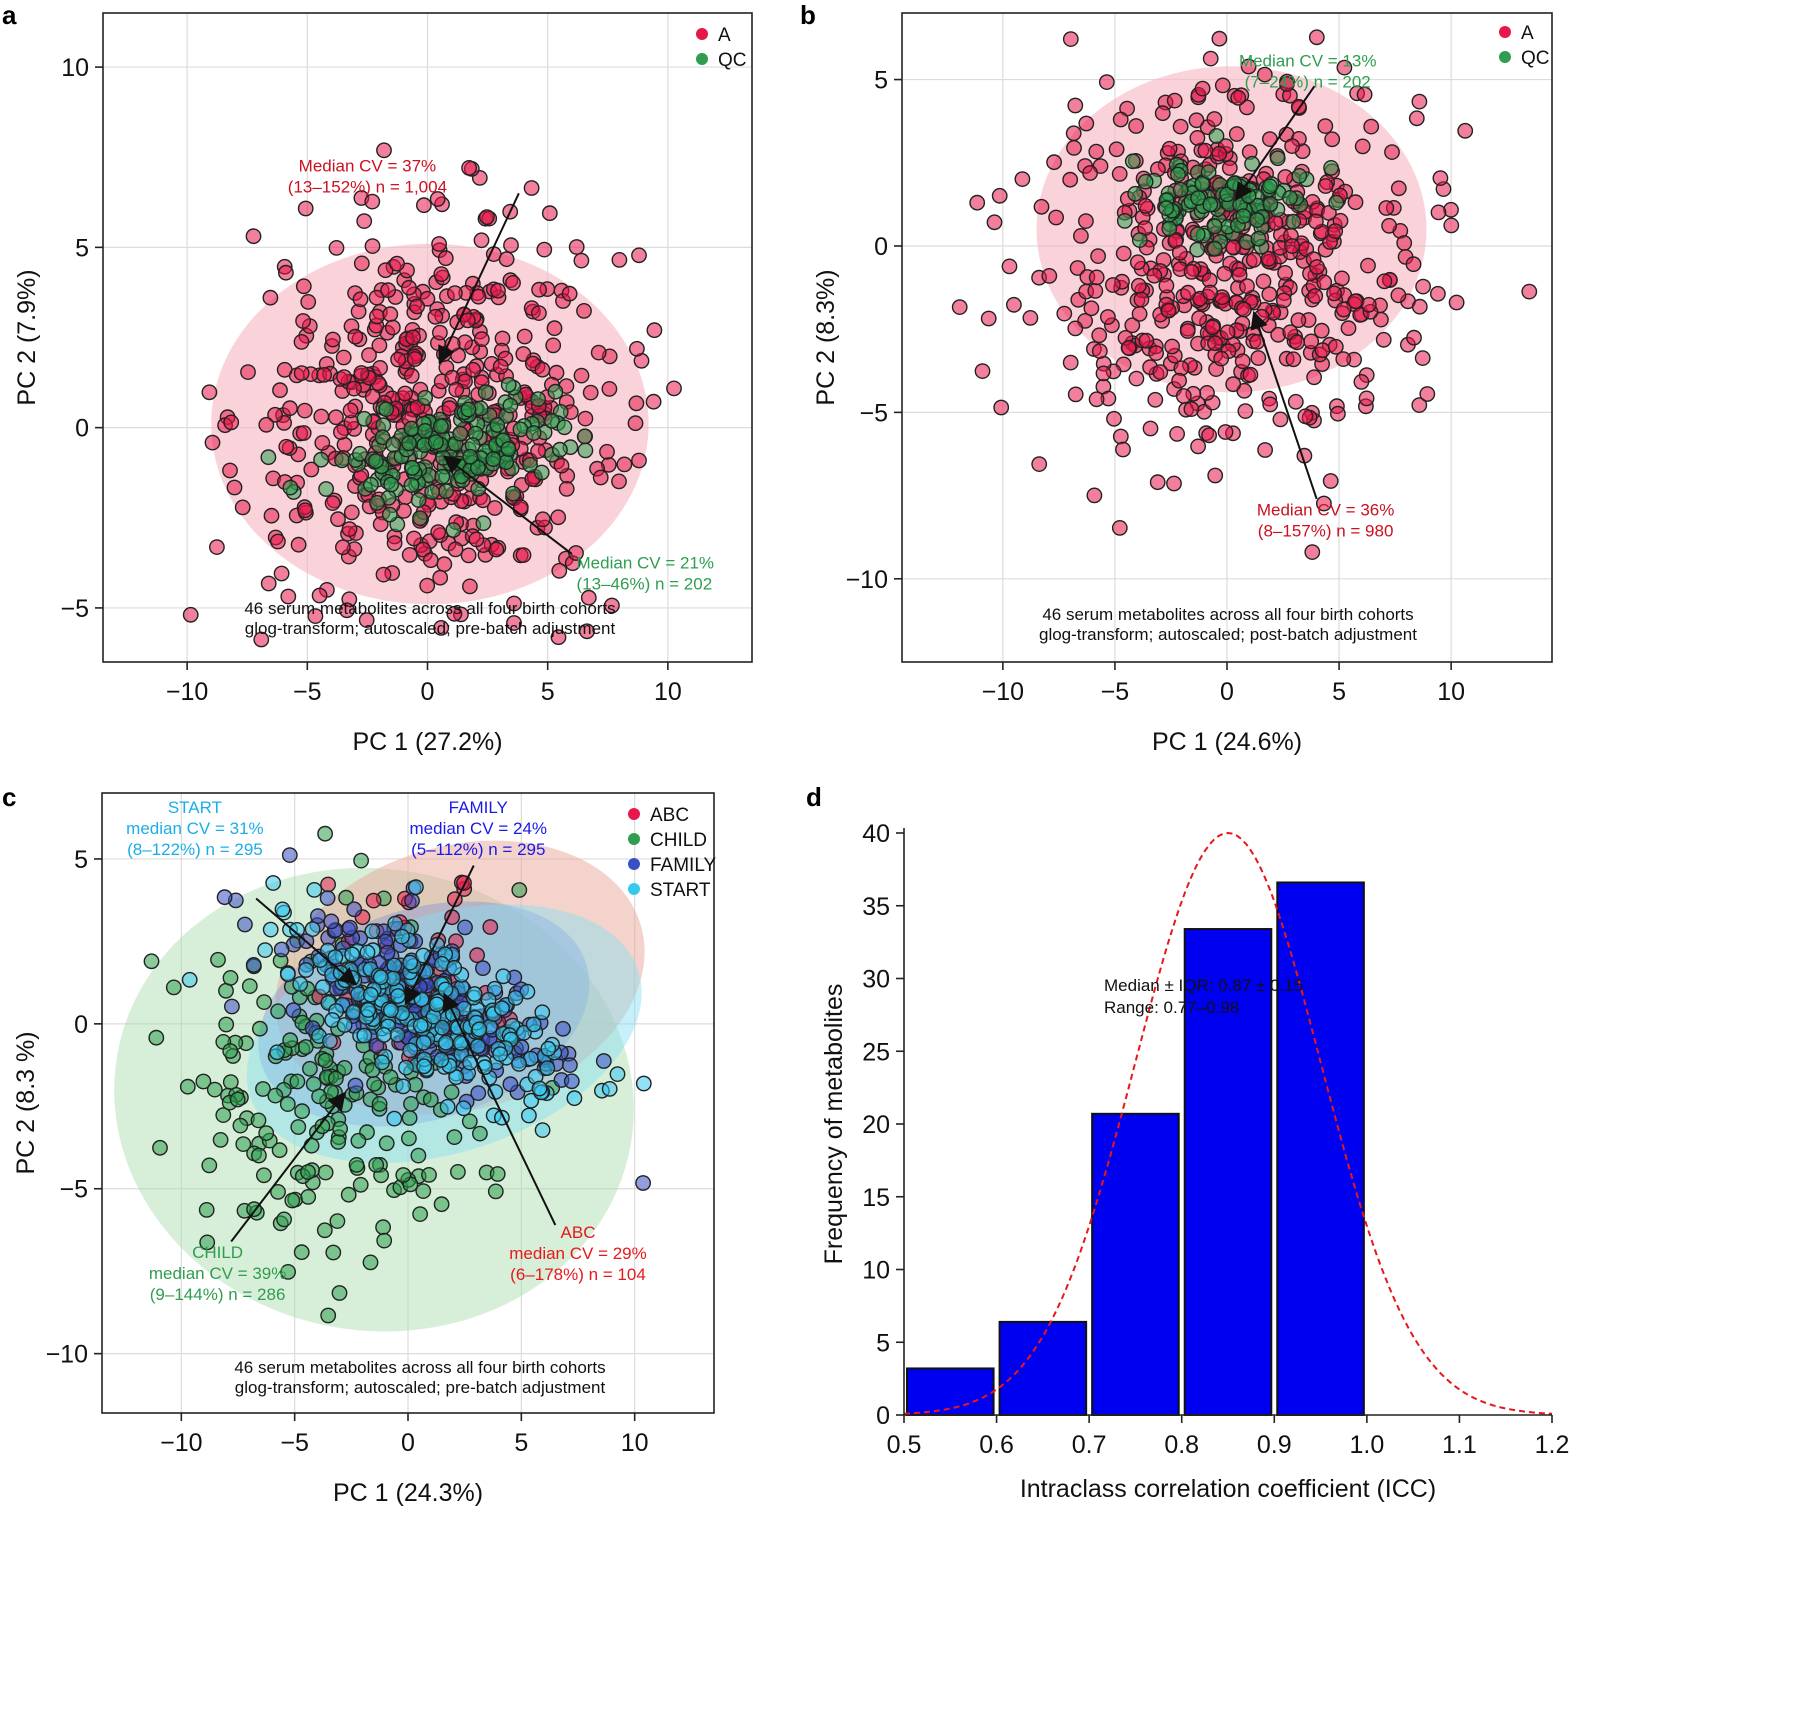 This screenshot has height=1724, width=1809. What do you see at coordinates (881, 81) in the screenshot?
I see `y-tick-label: 5` at bounding box center [881, 81].